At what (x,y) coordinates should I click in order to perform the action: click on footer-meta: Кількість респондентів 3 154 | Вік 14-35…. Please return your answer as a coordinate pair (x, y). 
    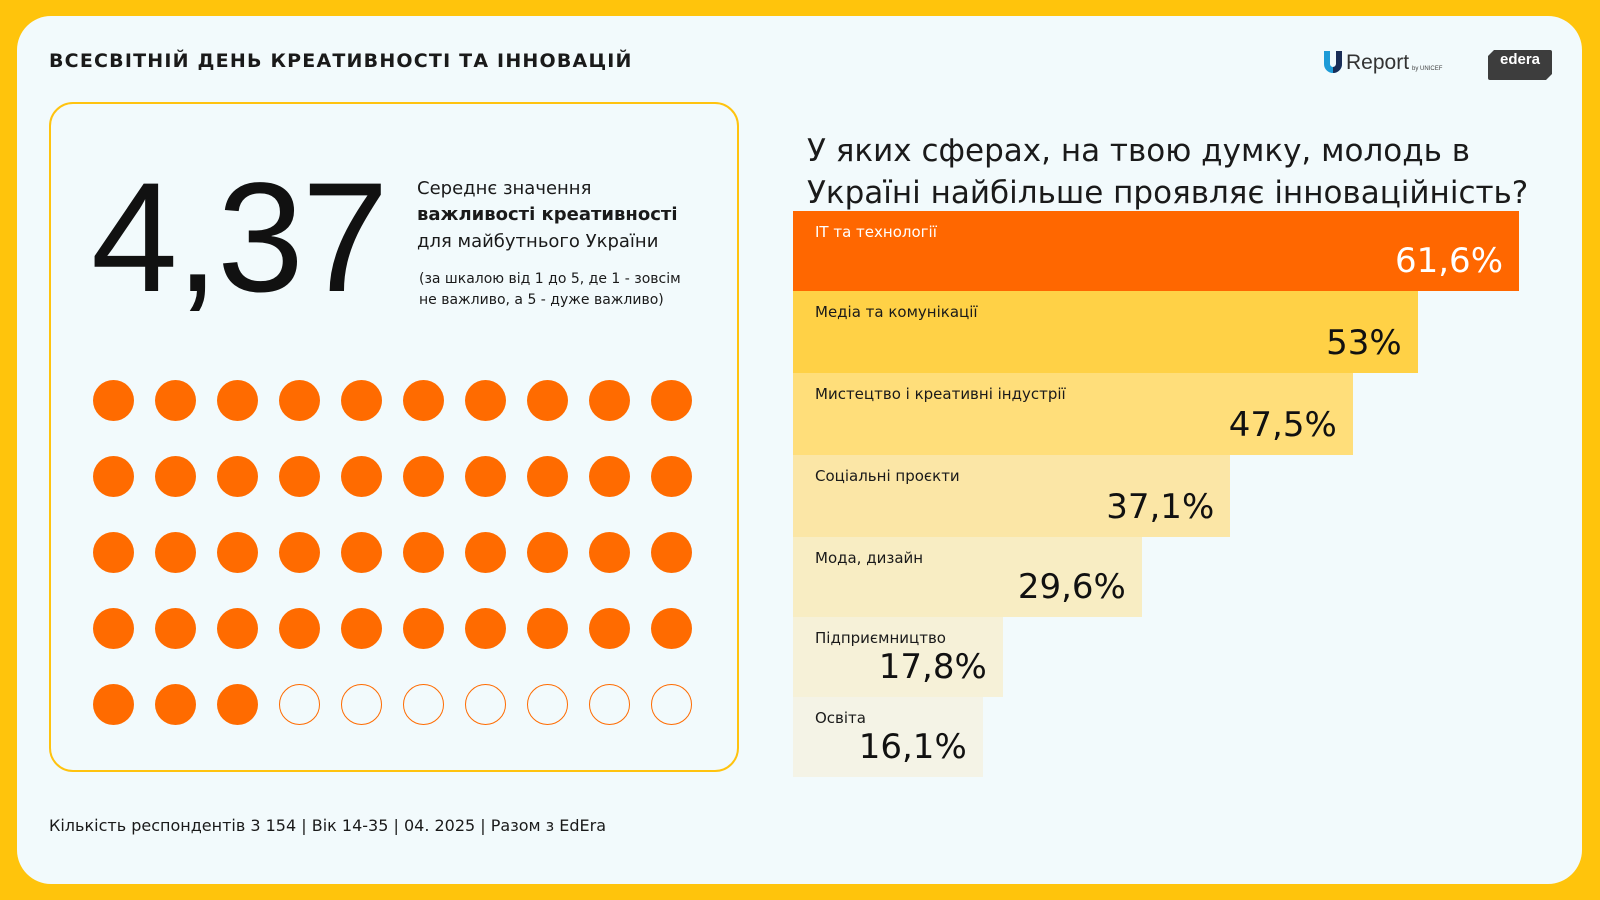
    Looking at the image, I should click on (328, 825).